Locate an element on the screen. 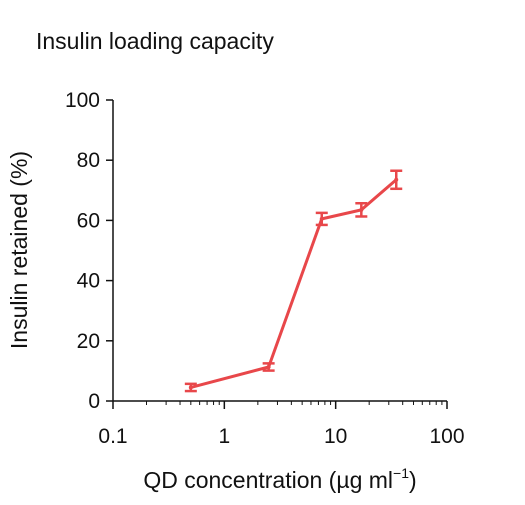 The width and height of the screenshot is (525, 505). x-tick-label: 0.1 is located at coordinates (112, 436).